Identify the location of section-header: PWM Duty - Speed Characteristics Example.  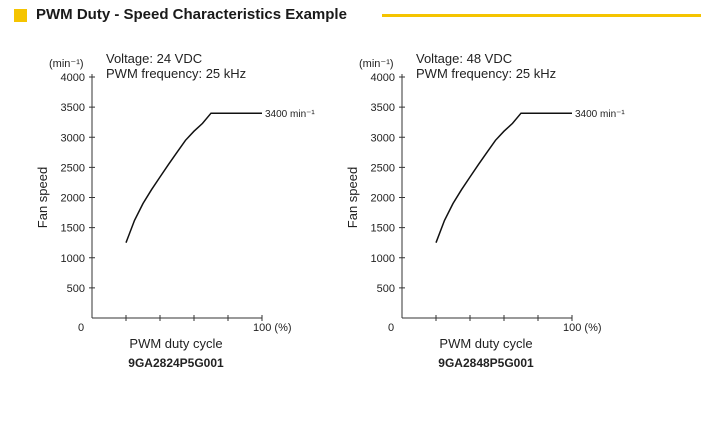
(357, 16).